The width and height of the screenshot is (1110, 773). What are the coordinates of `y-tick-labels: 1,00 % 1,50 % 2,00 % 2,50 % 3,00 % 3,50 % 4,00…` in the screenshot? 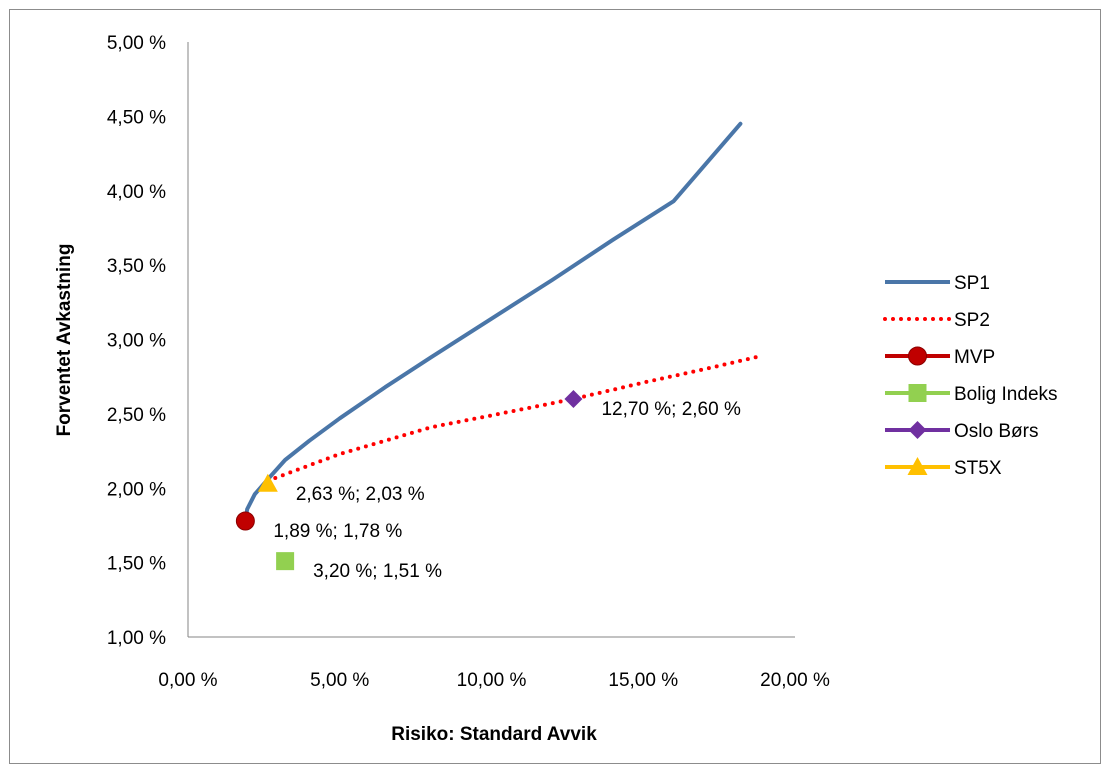 It's located at (136, 341).